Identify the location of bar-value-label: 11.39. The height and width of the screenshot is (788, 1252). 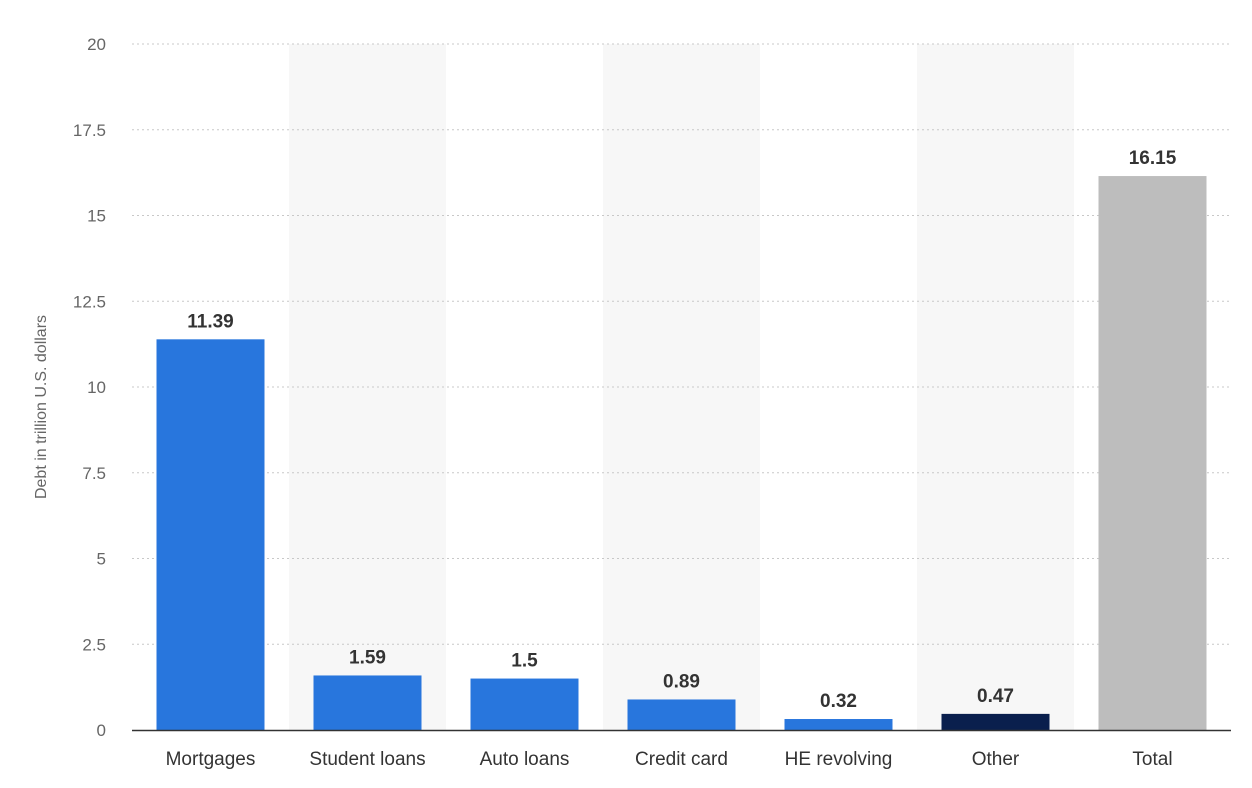
(210, 321).